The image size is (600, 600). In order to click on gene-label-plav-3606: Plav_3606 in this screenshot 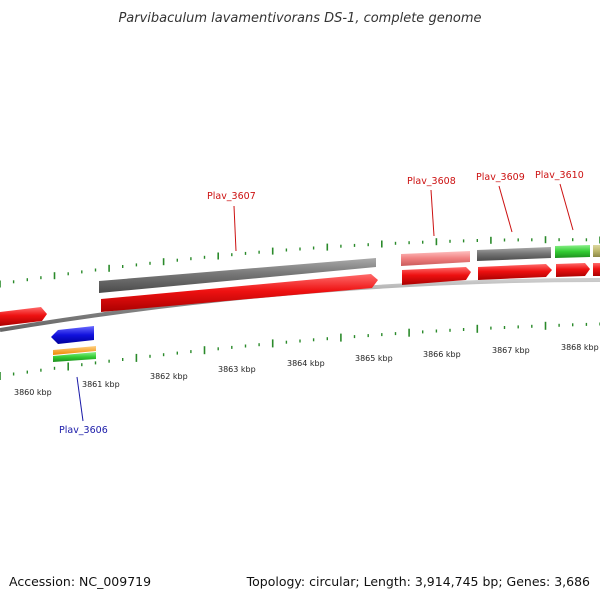, I will do `click(83, 430)`.